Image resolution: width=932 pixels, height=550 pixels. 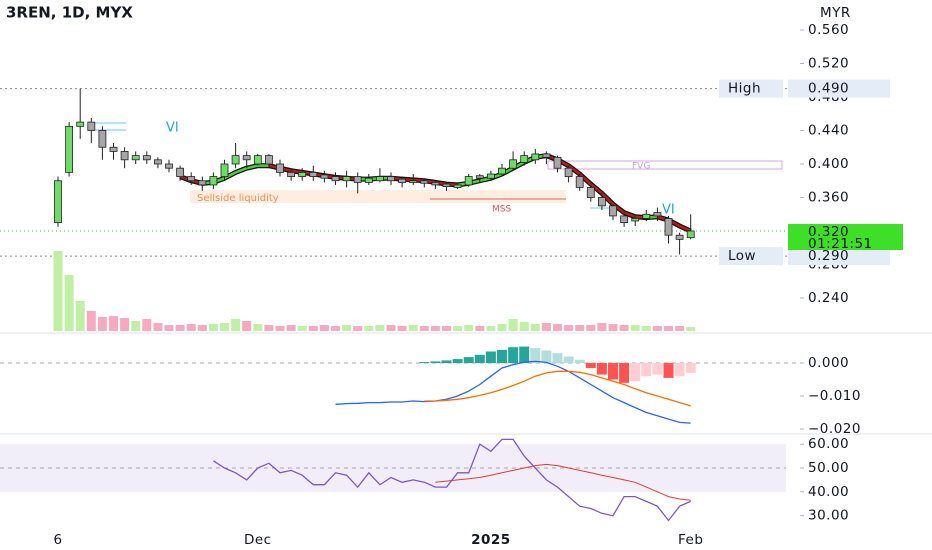 I want to click on annotation: FVG, so click(x=641, y=167).